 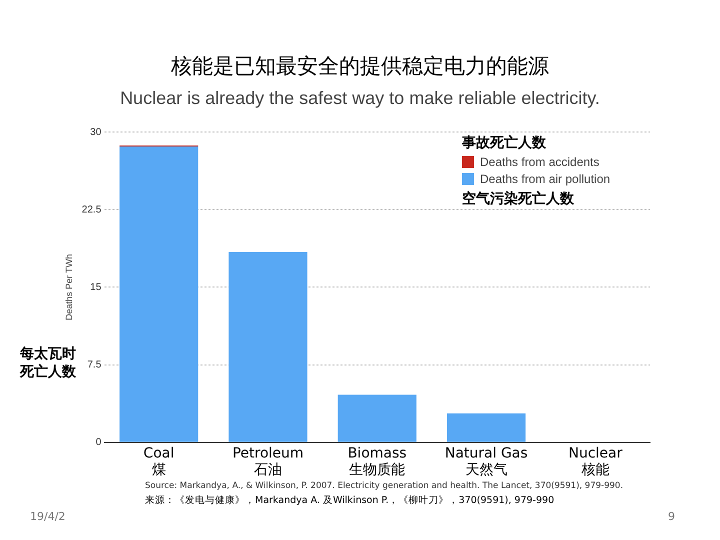 What do you see at coordinates (384, 486) in the screenshot?
I see `source-note: Source: Markandya, A., & Wilkinson, P. 2007. Electricity generation and health. The Lancet, 370(9591), 979-990.` at bounding box center [384, 486].